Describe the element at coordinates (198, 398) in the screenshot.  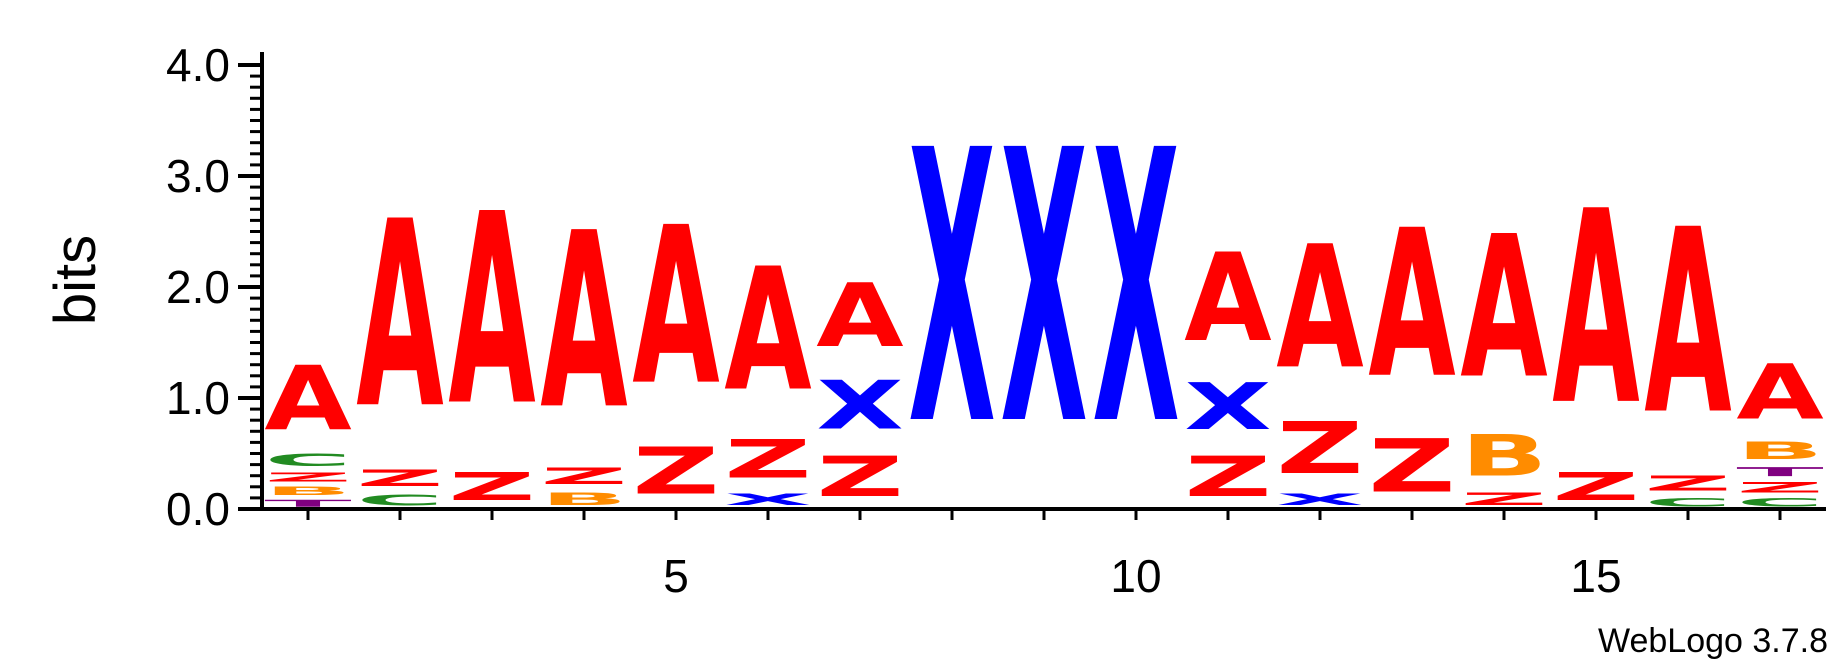
I see `y-tick-label: 1.0` at that location.